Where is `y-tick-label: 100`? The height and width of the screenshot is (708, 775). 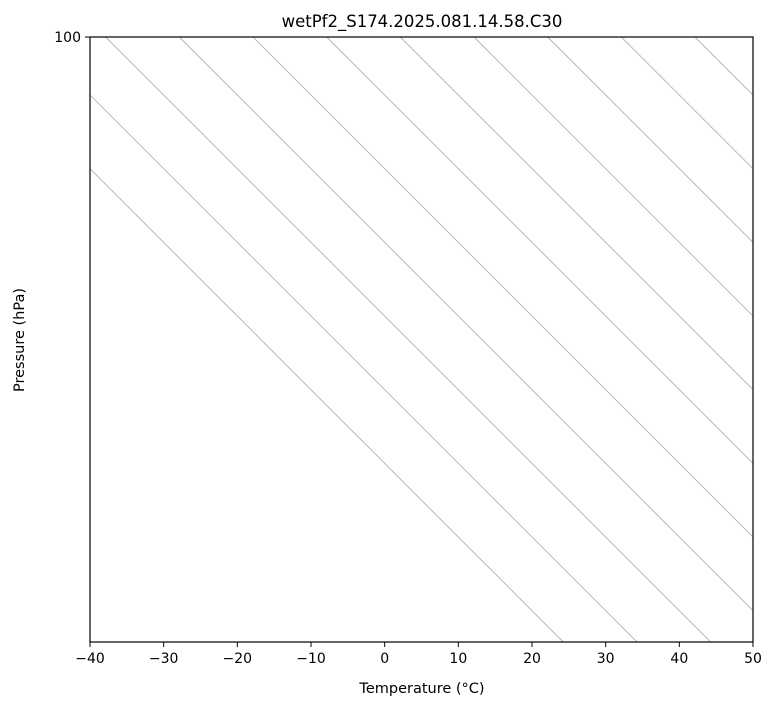
y-tick-label: 100 is located at coordinates (67, 38).